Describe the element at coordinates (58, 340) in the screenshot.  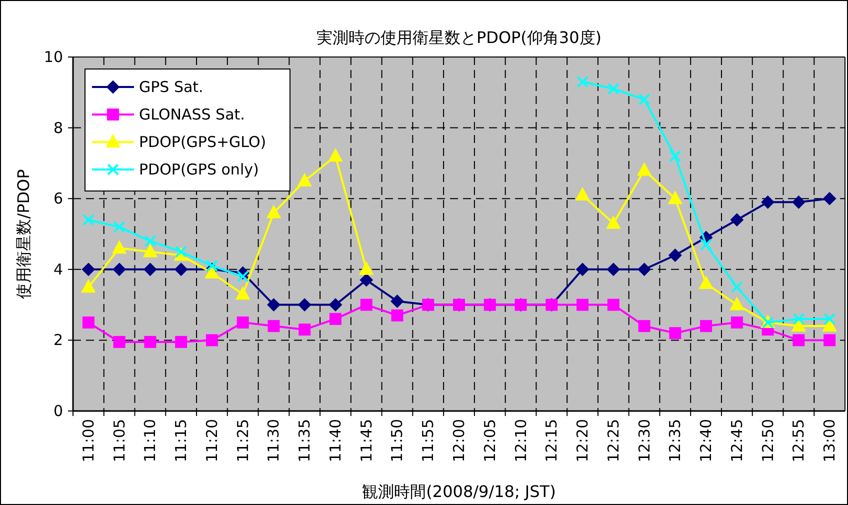
I see `y-tick-label: 2` at that location.